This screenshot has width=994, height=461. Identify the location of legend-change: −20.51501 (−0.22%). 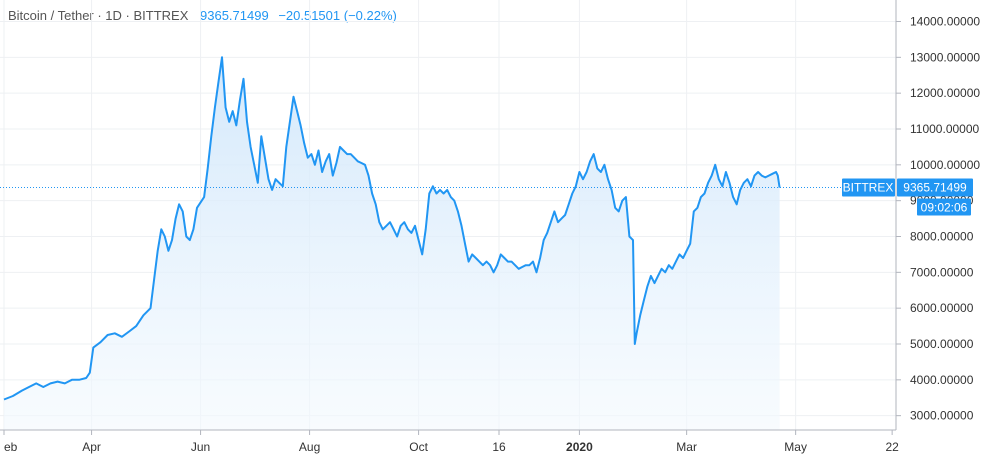
(337, 15).